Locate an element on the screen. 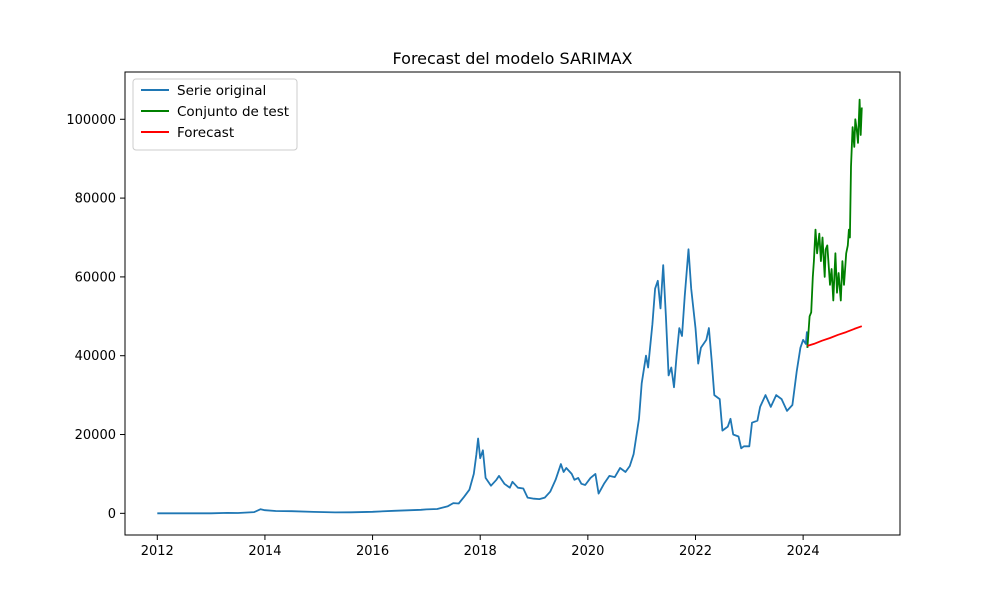 The image size is (1000, 600). chart-title: Forecast del modelo SARIMAX is located at coordinates (513, 58).